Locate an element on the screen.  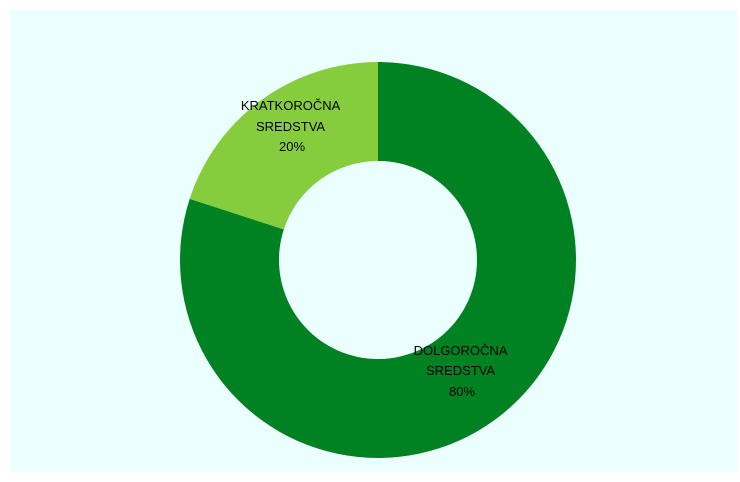
slice-label-kratkorocna-line2: SREDSTVA is located at coordinates (290, 126).